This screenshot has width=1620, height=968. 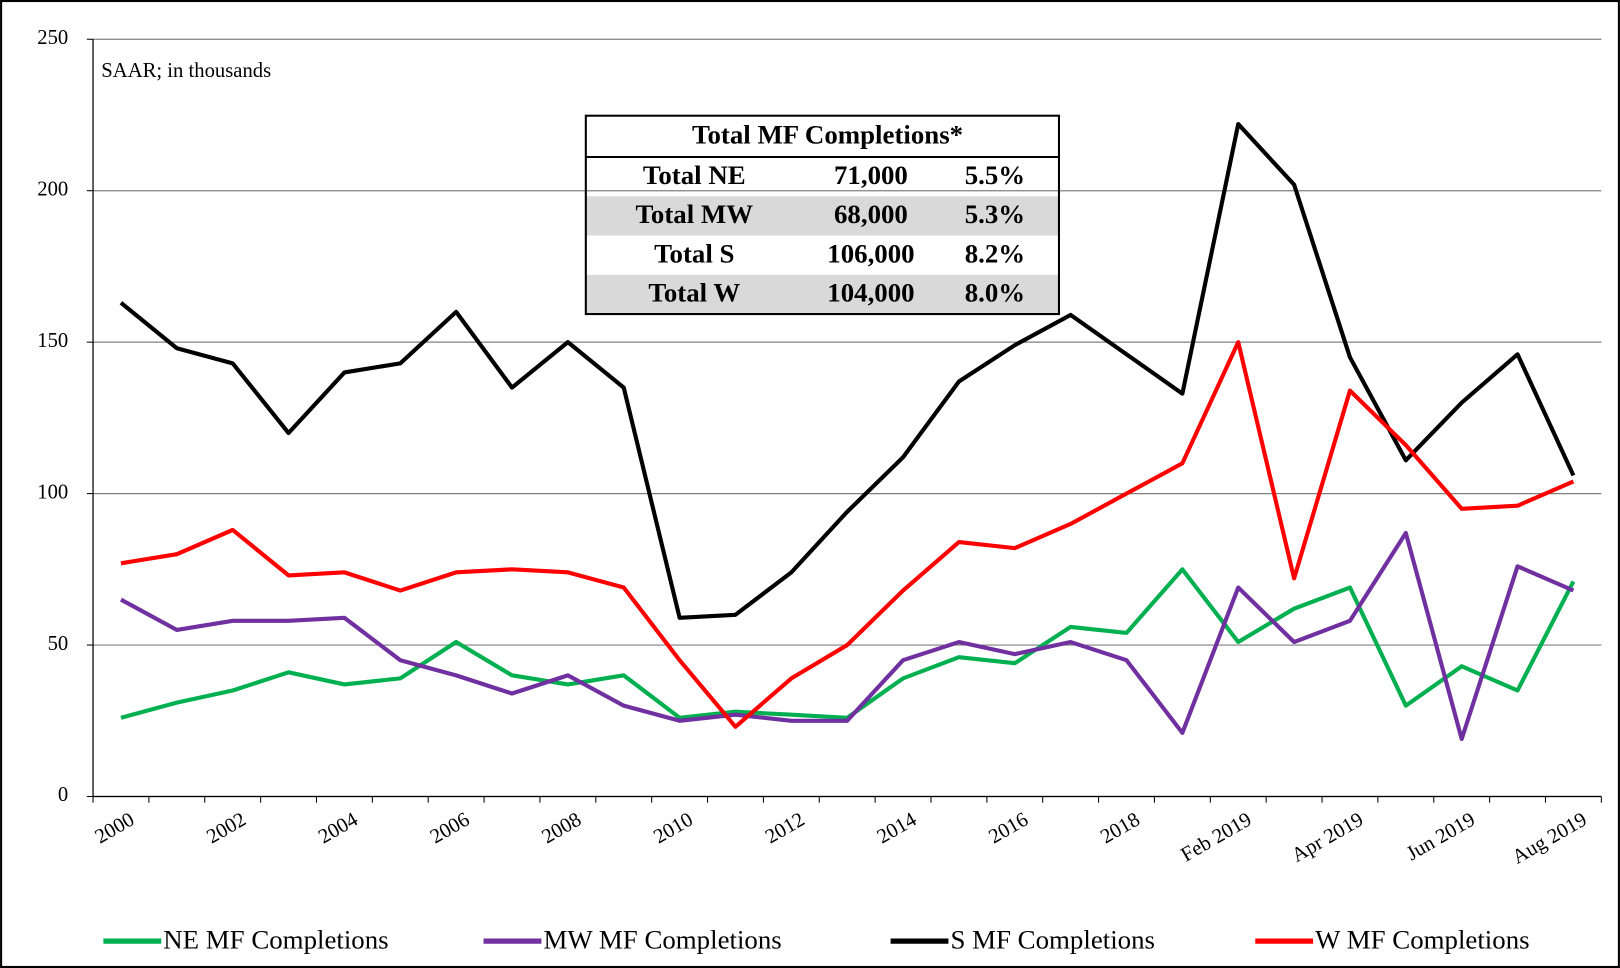 I want to click on table-cell: 68,000, so click(x=871, y=214).